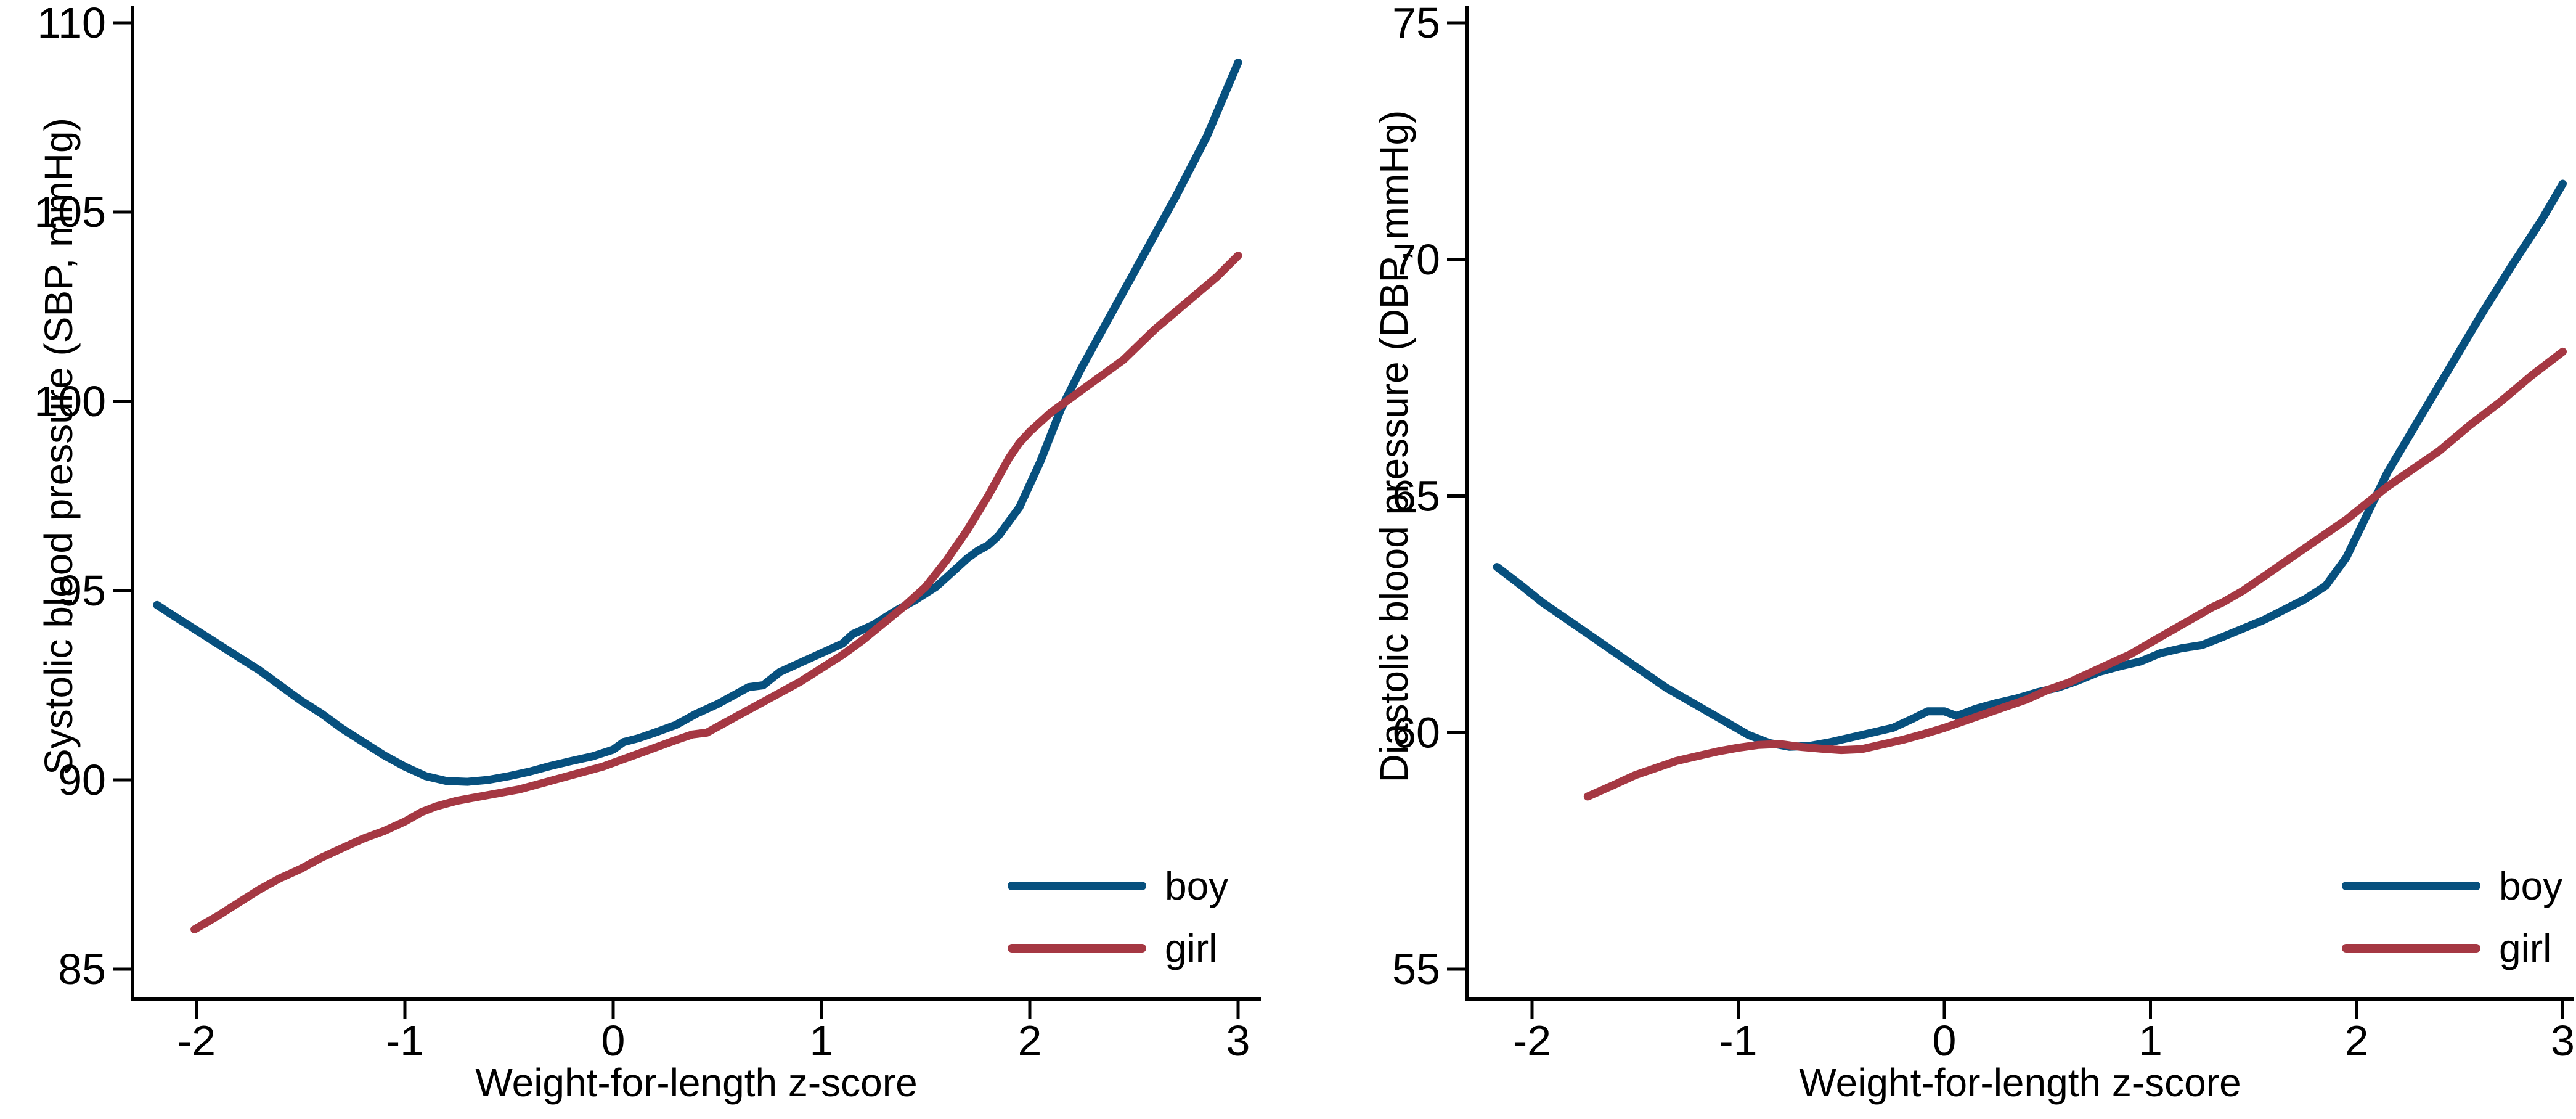 Image resolution: width=2576 pixels, height=1119 pixels. Describe the element at coordinates (1416, 496) in the screenshot. I see `y-tick-label: 65` at that location.